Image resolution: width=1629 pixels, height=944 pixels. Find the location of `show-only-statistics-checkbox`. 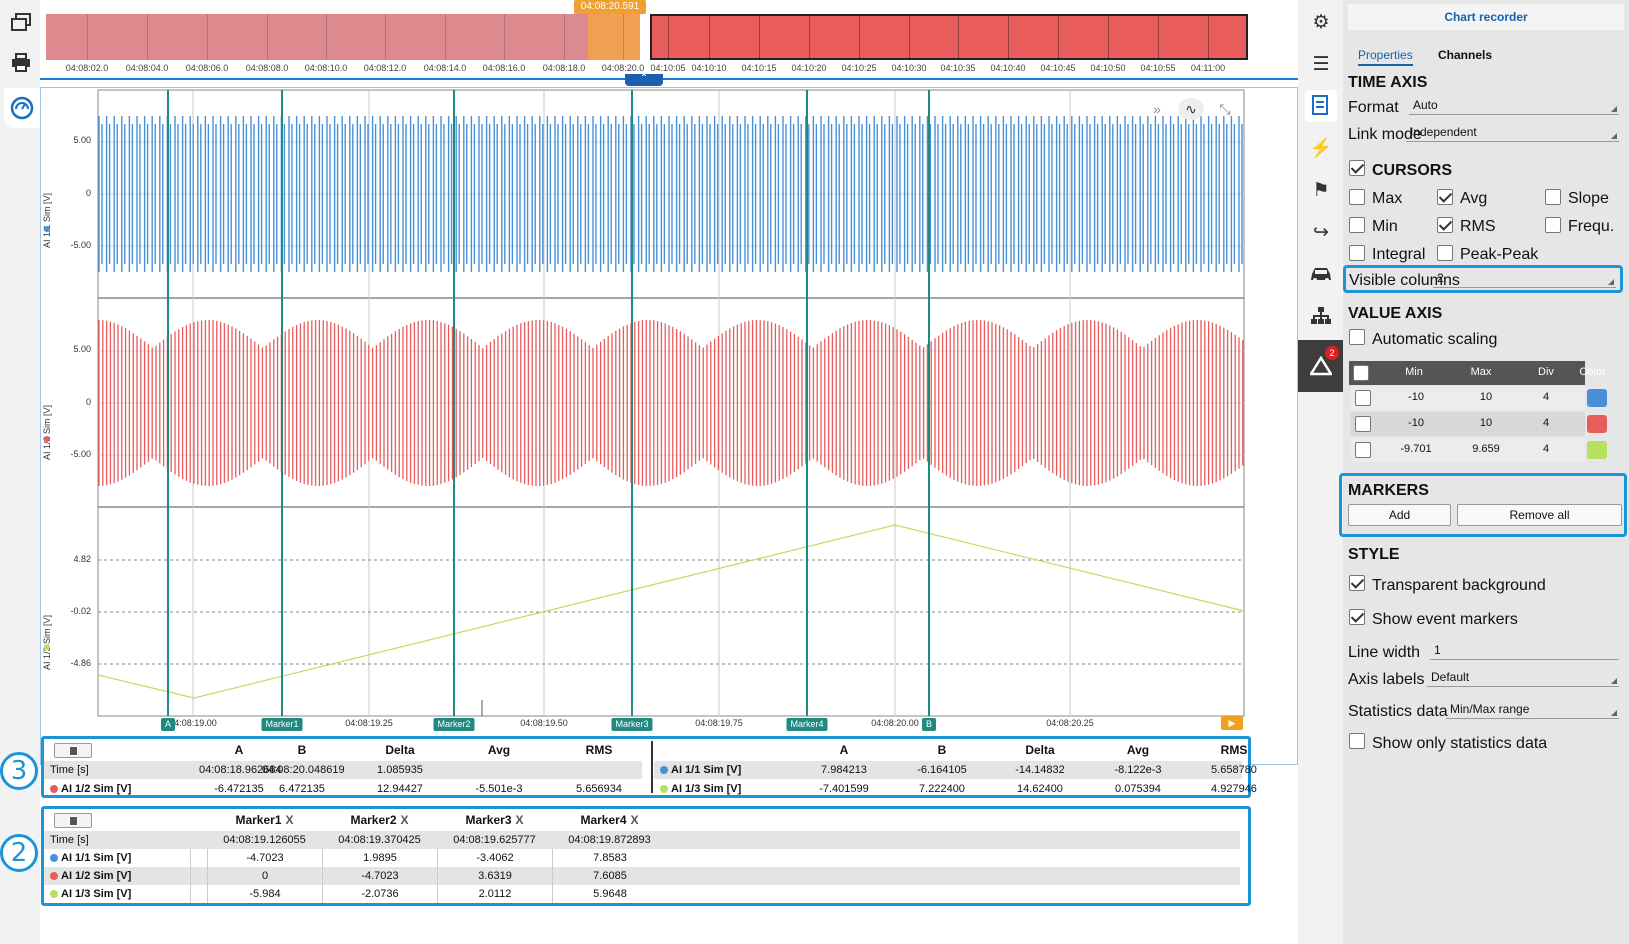

show-only-statistics-checkbox is located at coordinates (1357, 741).